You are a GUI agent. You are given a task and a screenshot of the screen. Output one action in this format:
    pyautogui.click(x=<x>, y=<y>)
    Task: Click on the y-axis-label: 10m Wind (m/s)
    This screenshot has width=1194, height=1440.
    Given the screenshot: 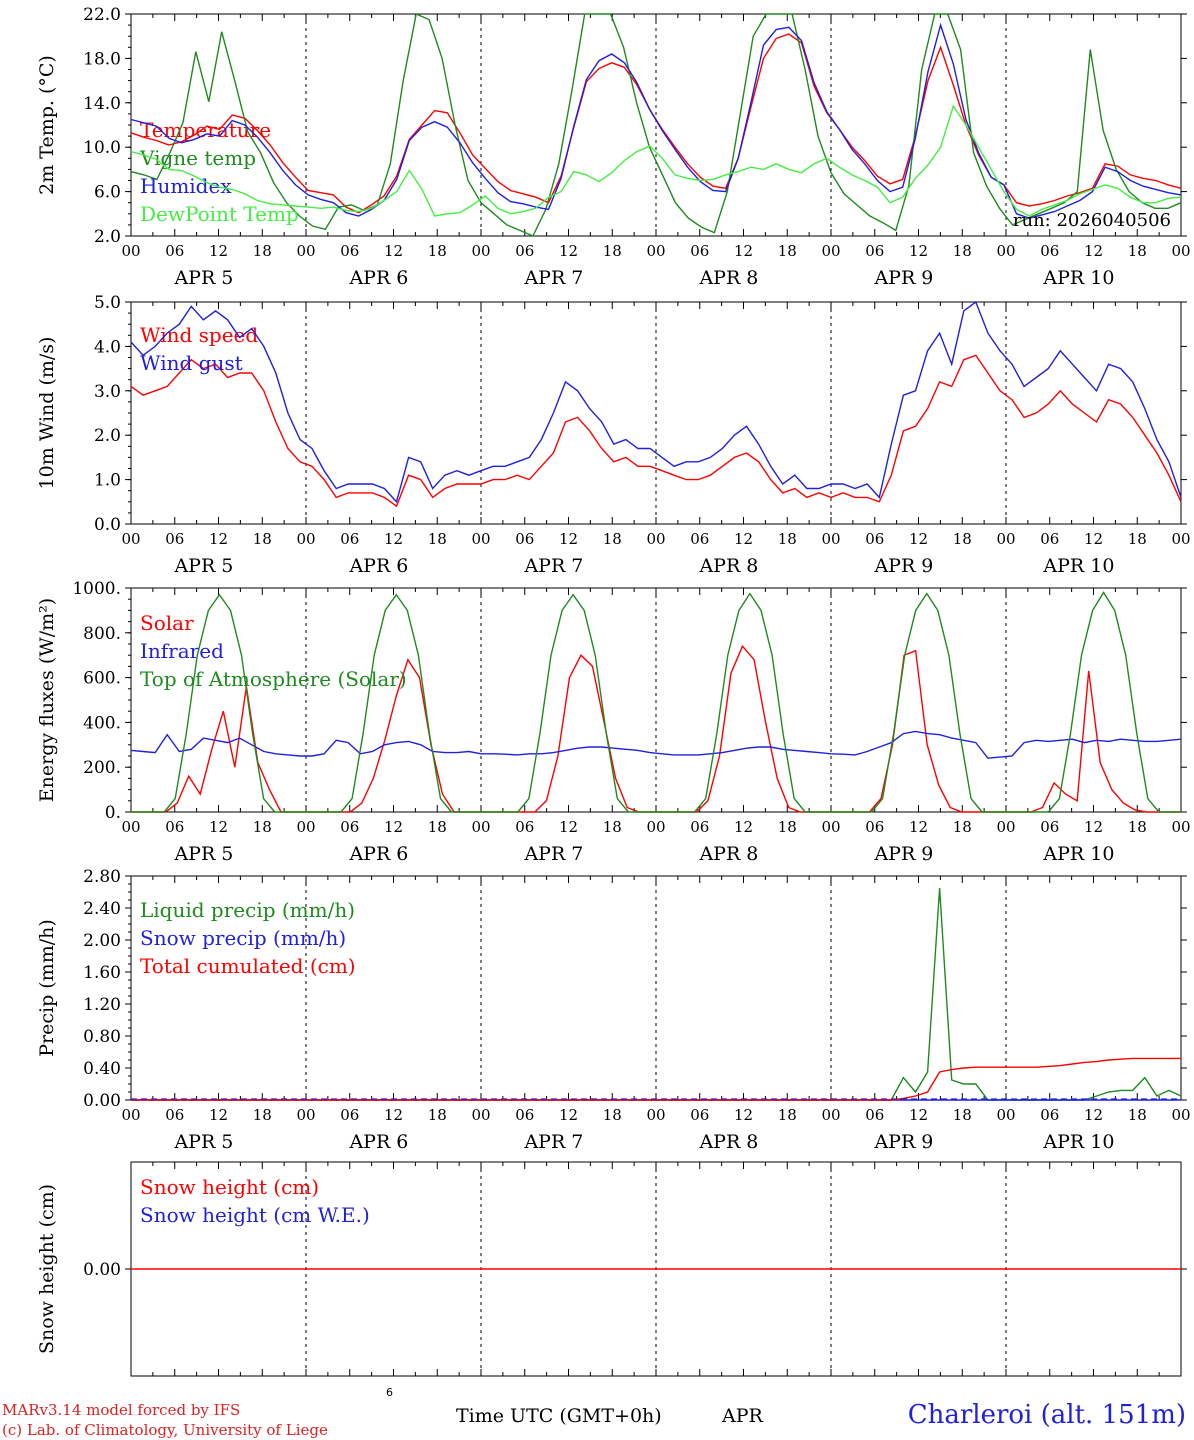 What is the action you would take?
    pyautogui.click(x=47, y=413)
    